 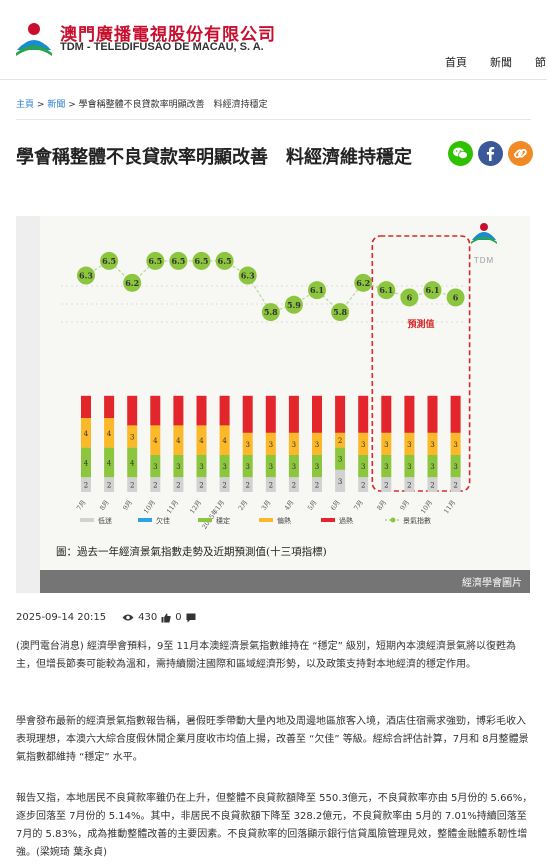 What do you see at coordinates (358, 505) in the screenshot?
I see `x-tick-label: 7月` at bounding box center [358, 505].